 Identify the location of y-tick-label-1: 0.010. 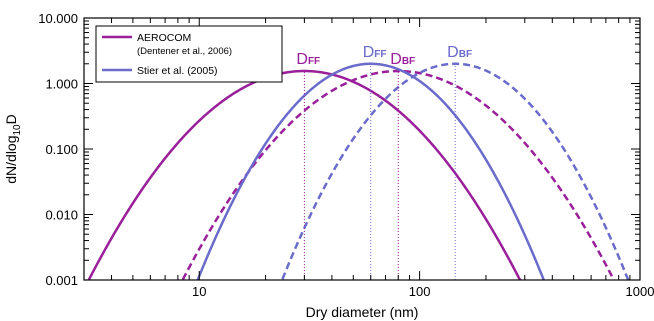
(61, 215).